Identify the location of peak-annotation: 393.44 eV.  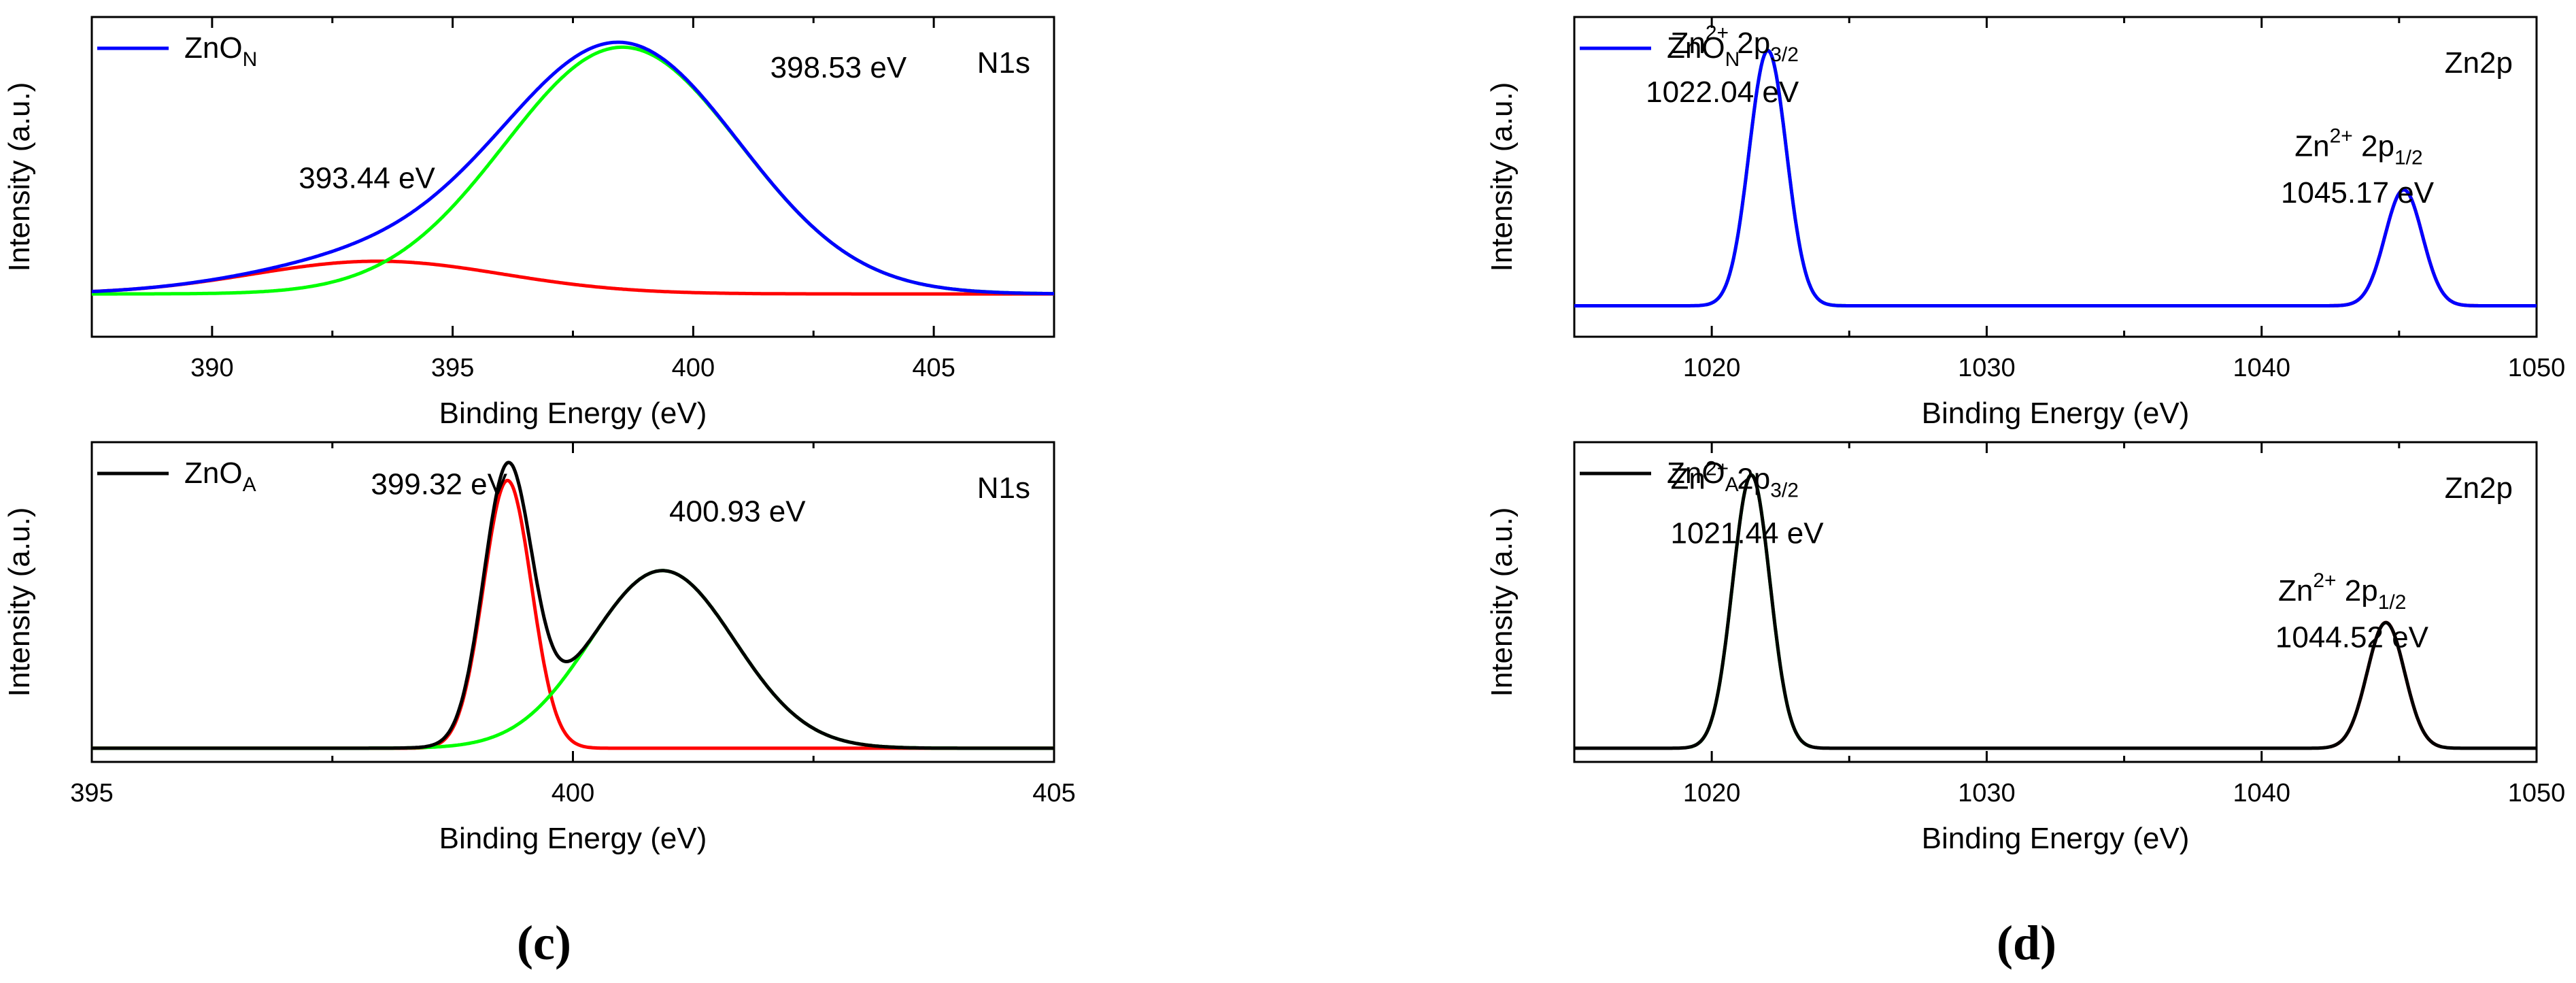
(367, 178).